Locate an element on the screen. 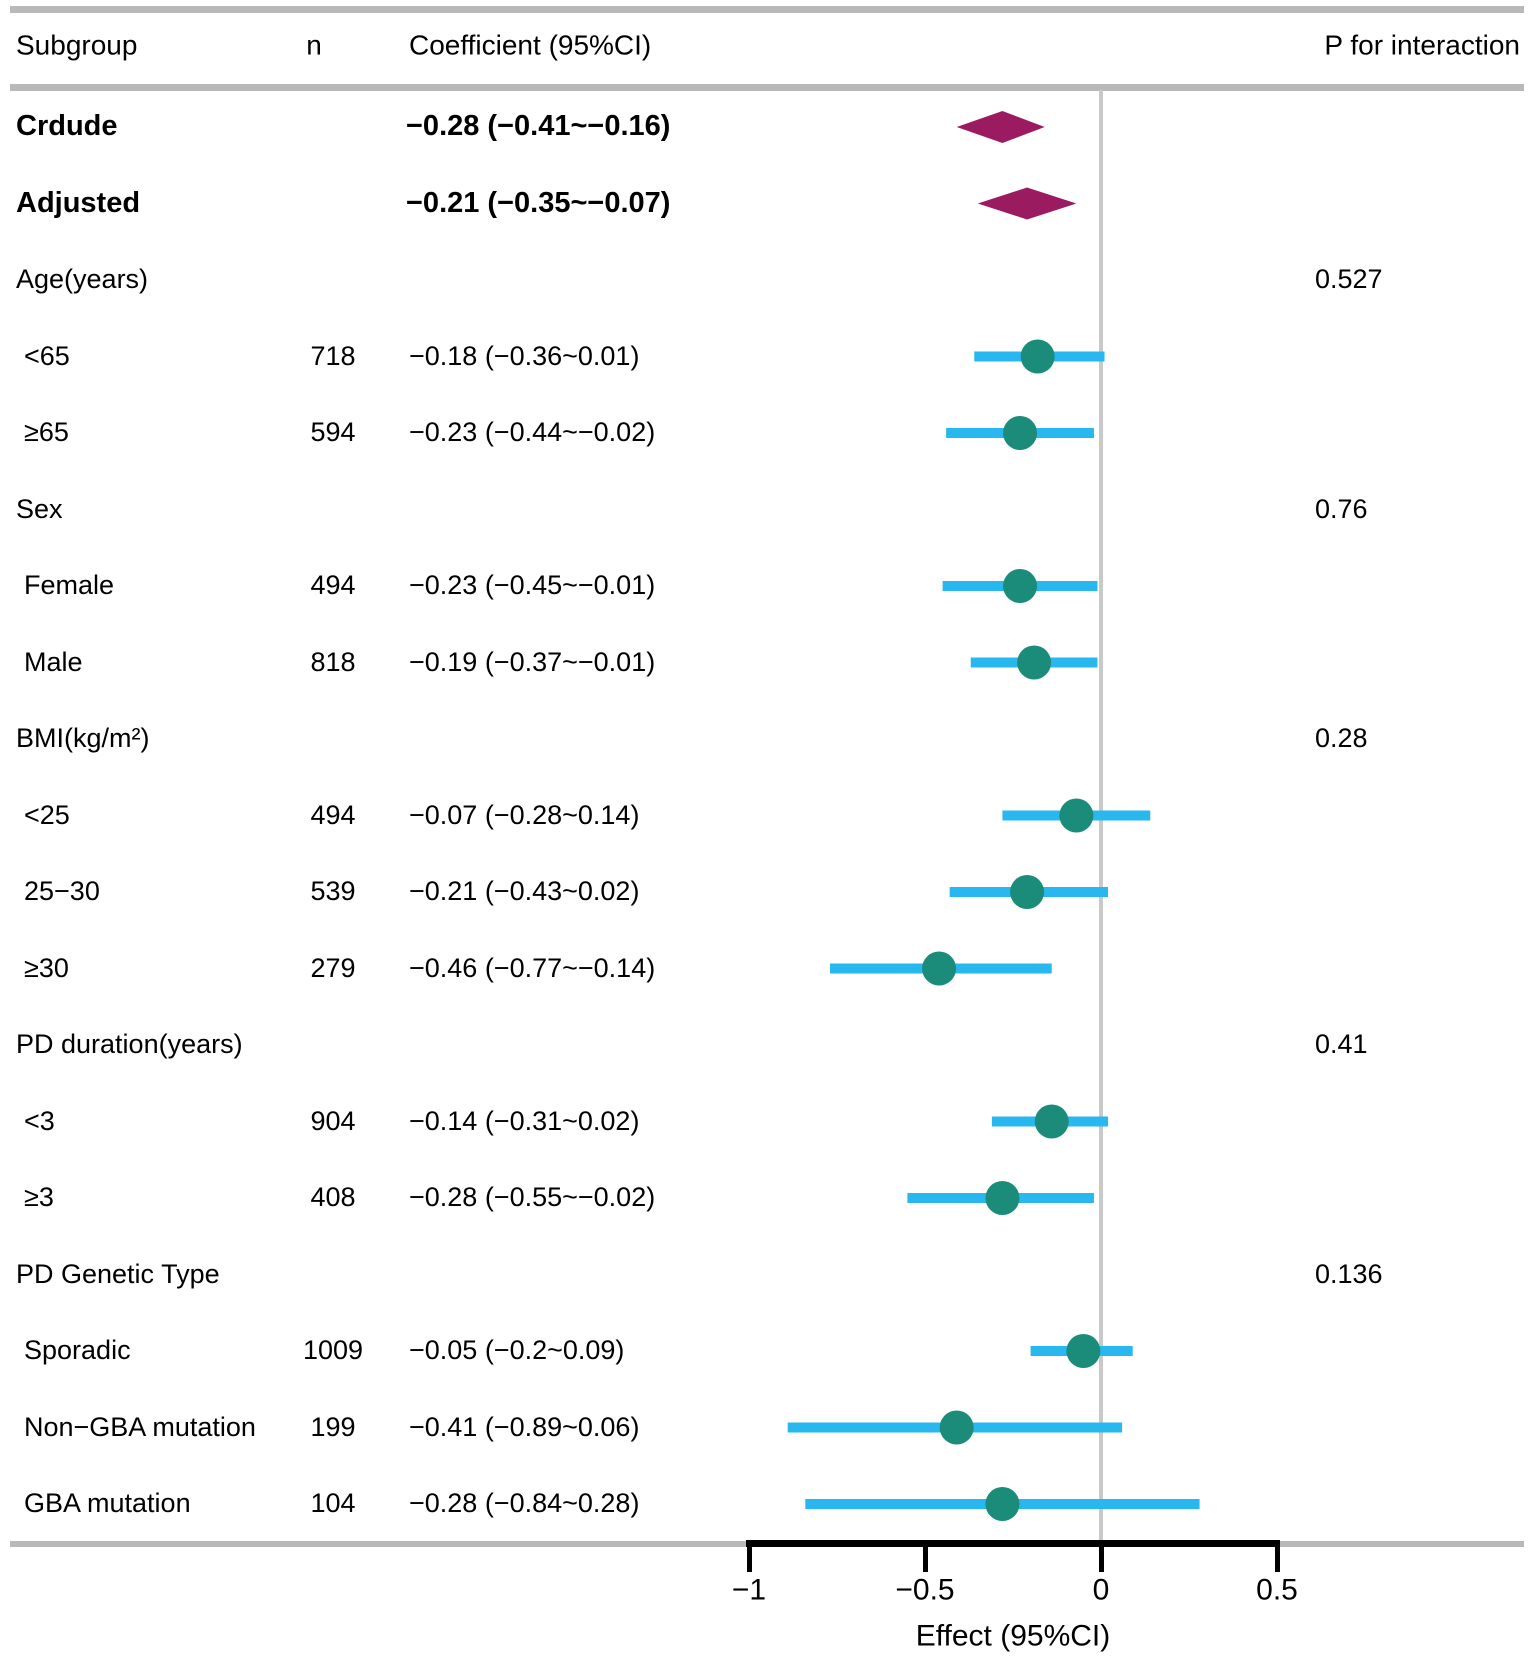 The height and width of the screenshot is (1666, 1535). item-label: Male is located at coordinates (53, 661).